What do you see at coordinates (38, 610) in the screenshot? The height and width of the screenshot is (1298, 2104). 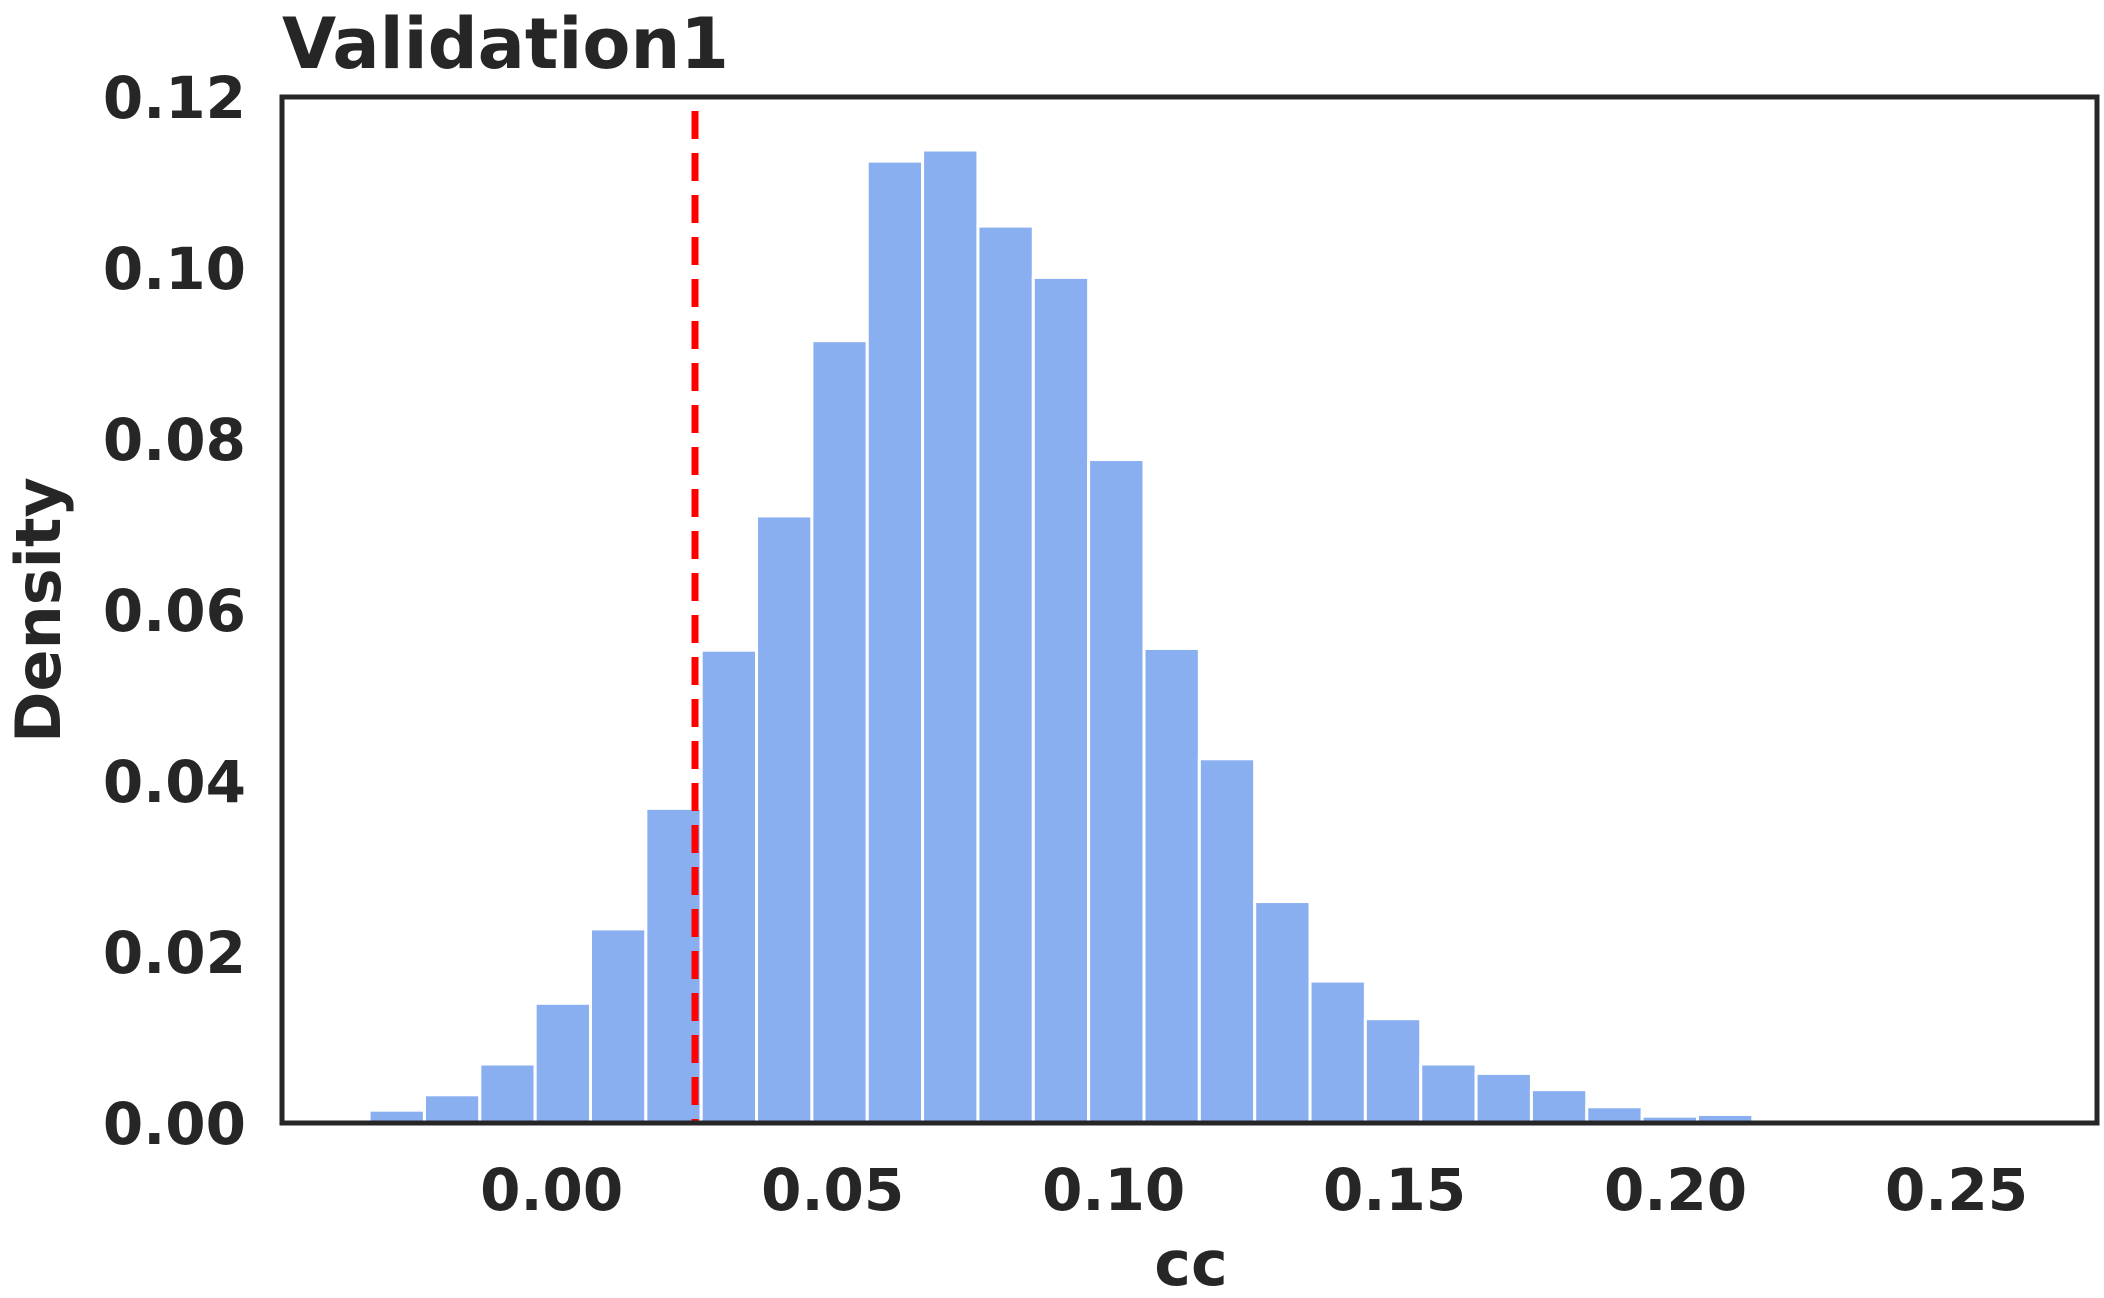 I see `y-axis-label: Density` at bounding box center [38, 610].